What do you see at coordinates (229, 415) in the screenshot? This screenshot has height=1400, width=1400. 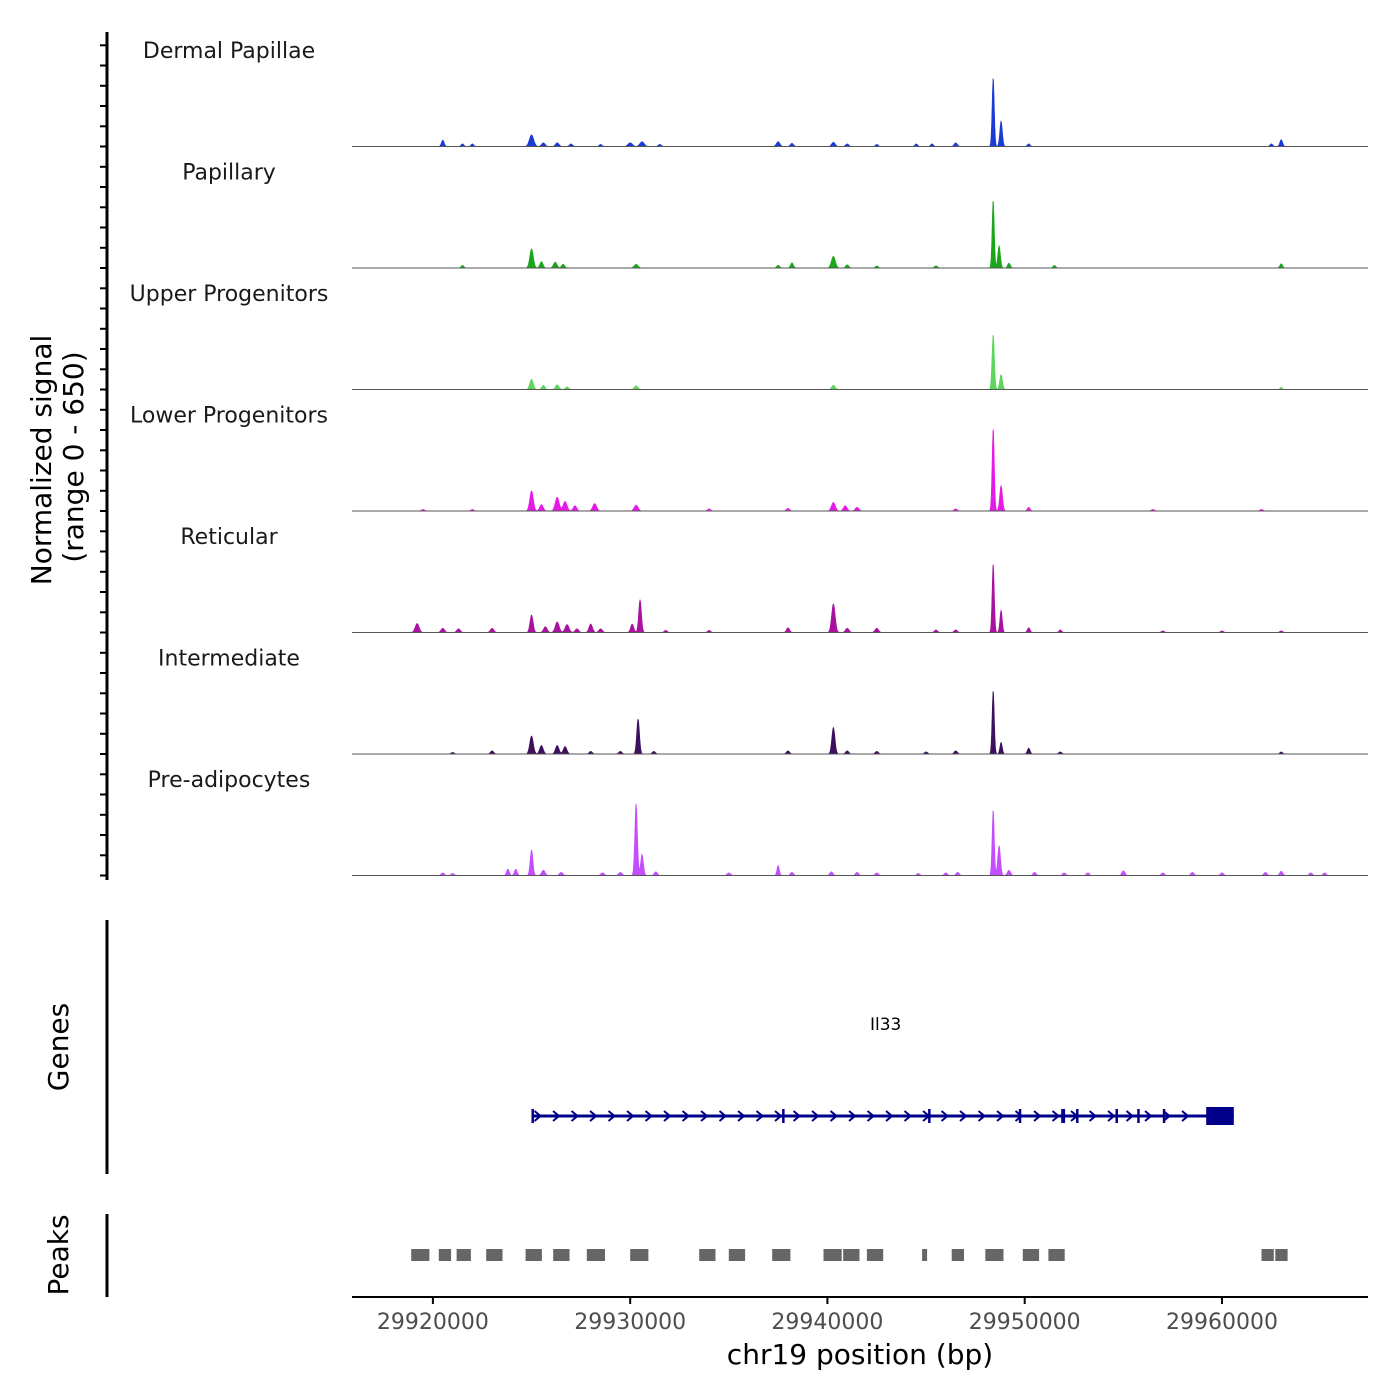 I see `track-label: Lower Progenitors` at bounding box center [229, 415].